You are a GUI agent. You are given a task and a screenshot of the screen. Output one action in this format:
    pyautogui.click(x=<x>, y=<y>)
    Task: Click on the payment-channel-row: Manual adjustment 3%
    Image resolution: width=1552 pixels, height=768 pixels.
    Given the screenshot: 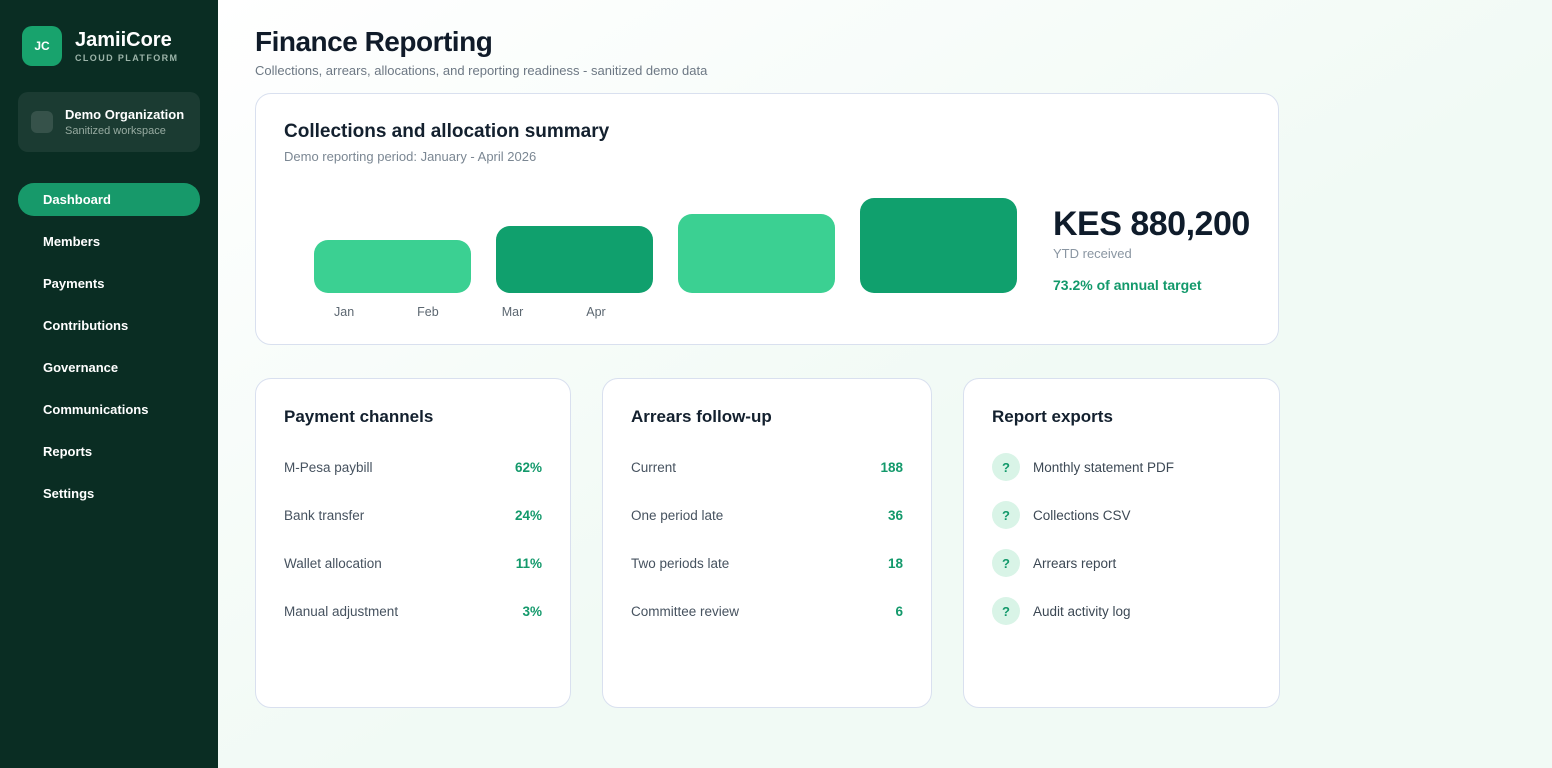 What is the action you would take?
    pyautogui.click(x=413, y=611)
    